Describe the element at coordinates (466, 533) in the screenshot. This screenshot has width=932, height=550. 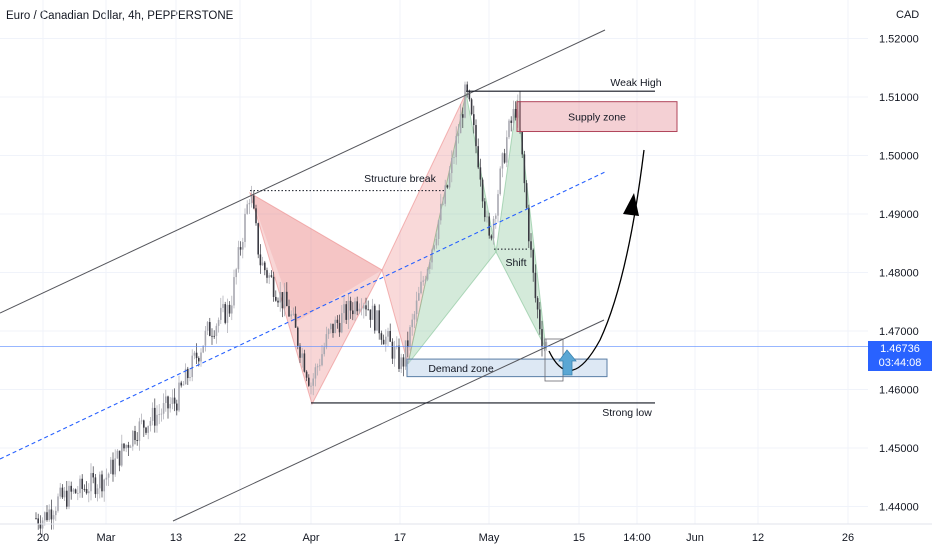
I see `time-axis: 20 Mar 13 22 Apr 17 May 15 14:00 Jun 12 26` at that location.